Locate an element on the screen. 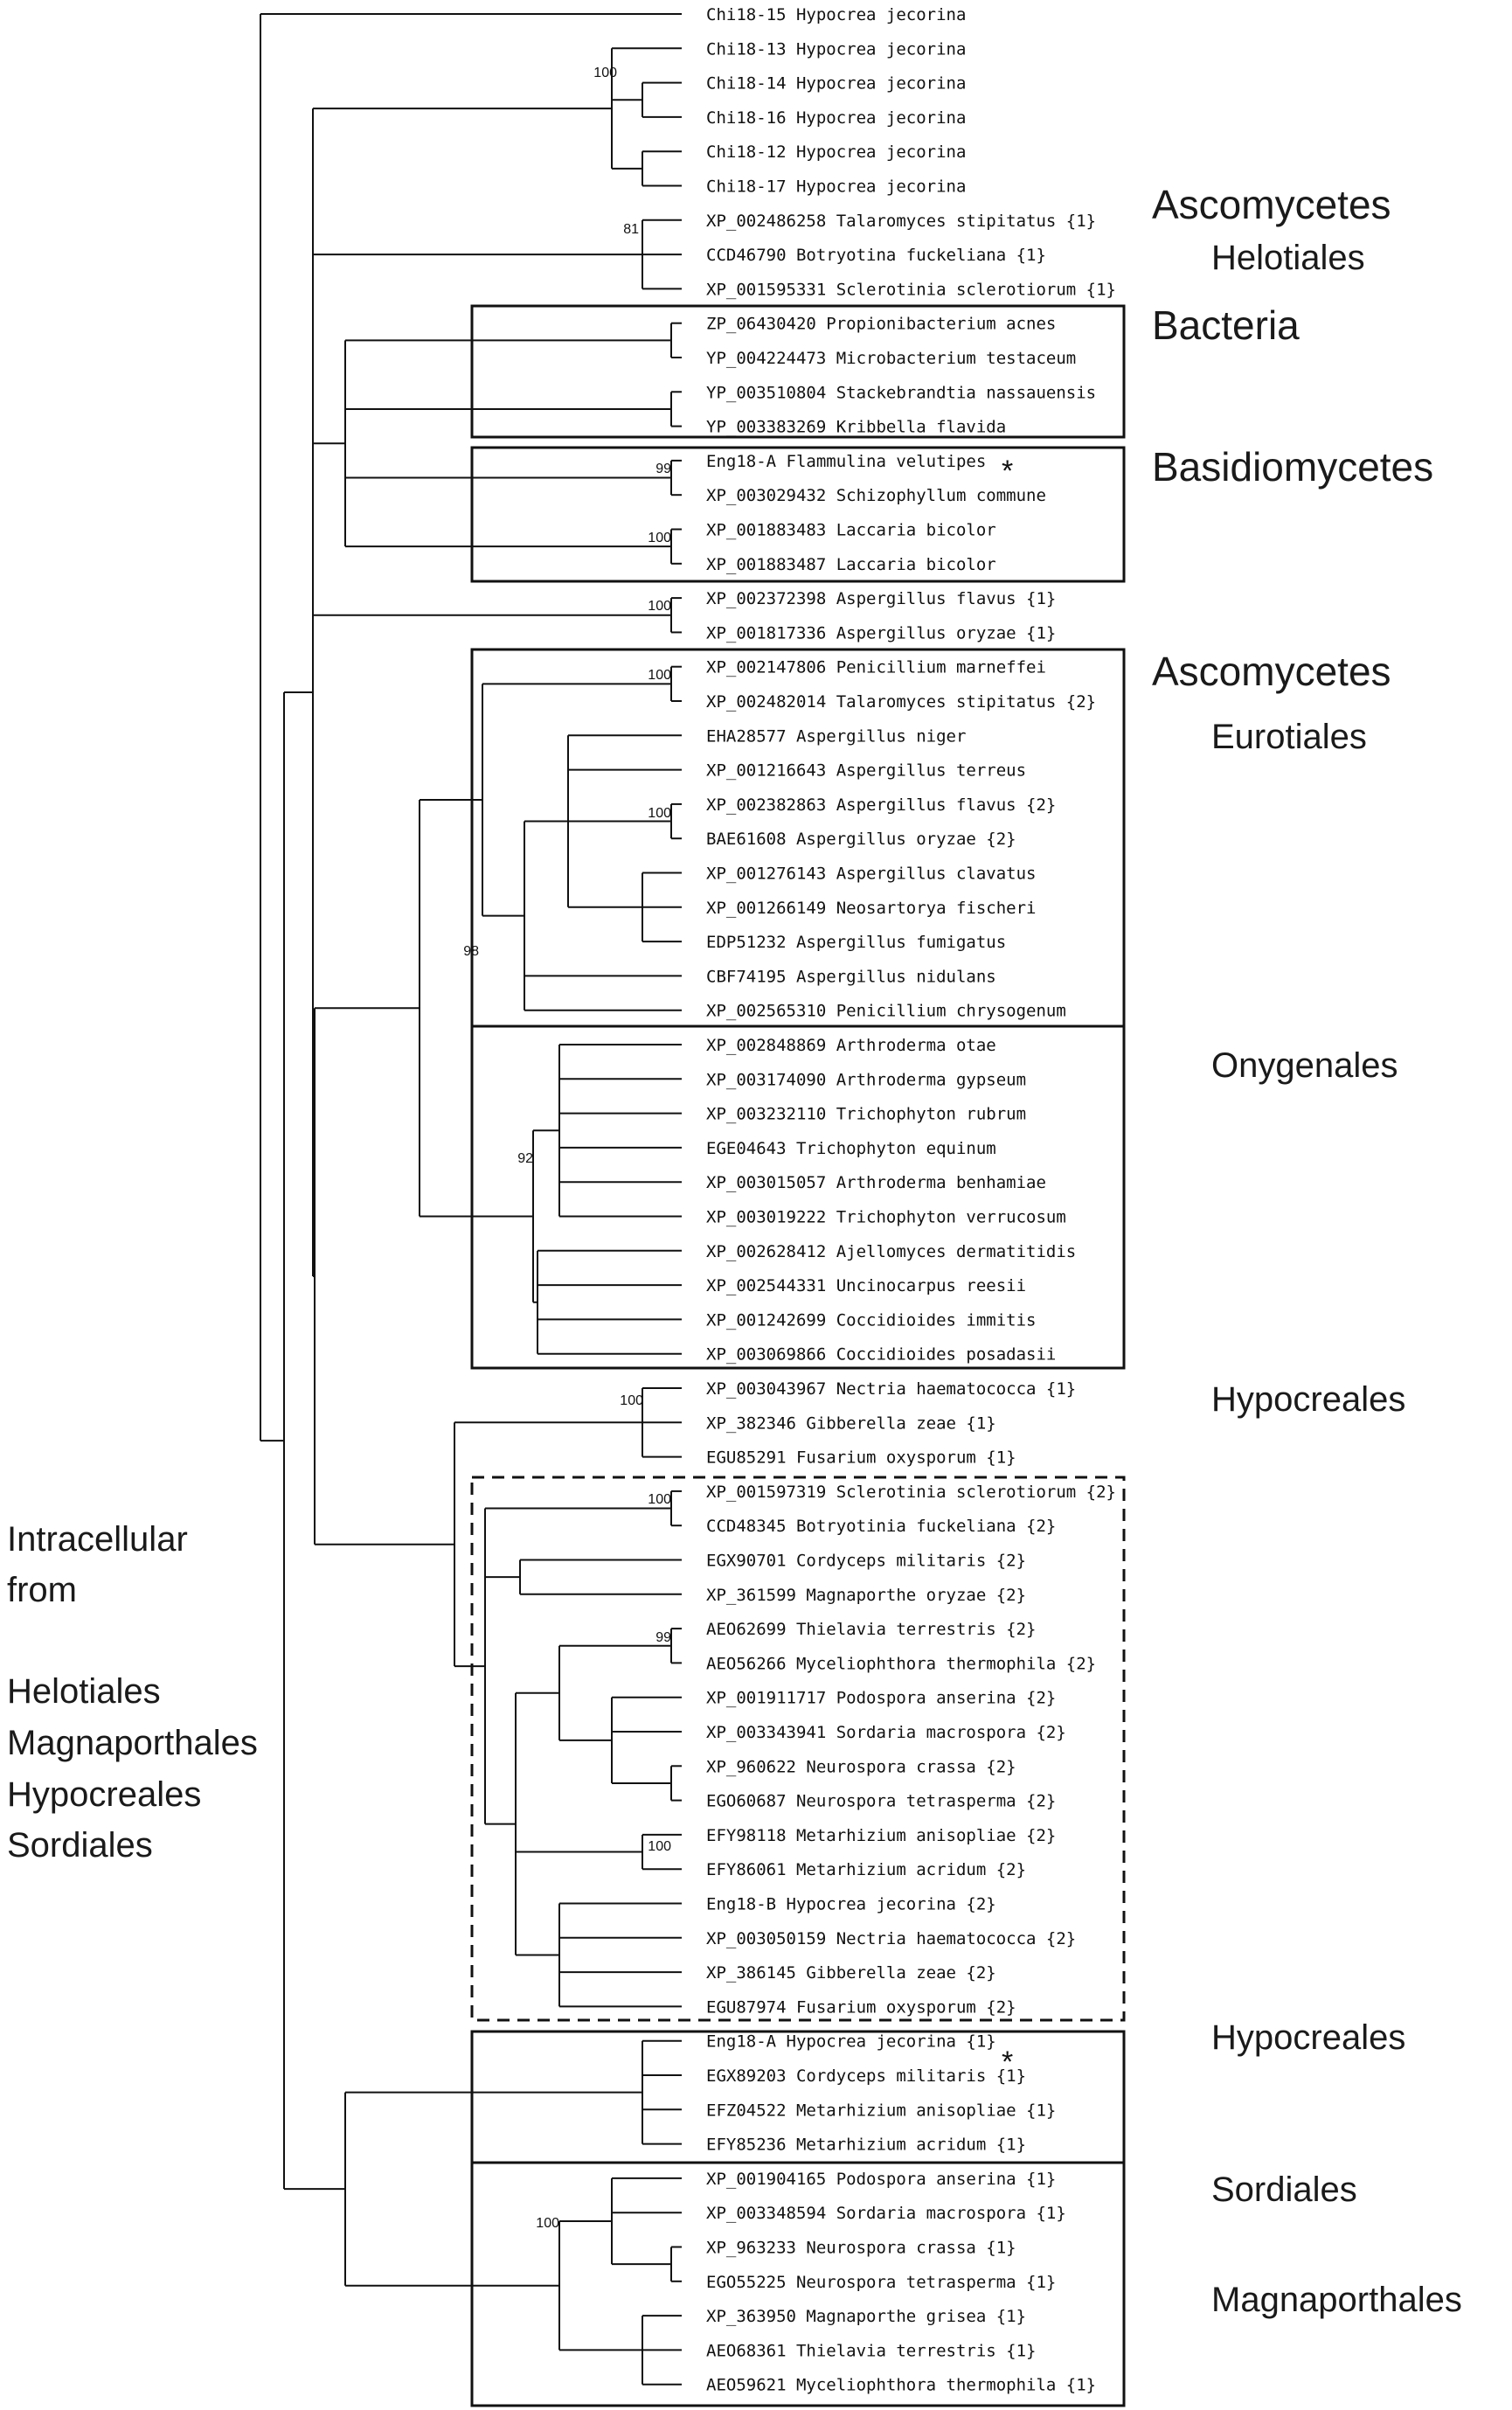 The image size is (1512, 2410). group-label-onygenales: Onygenales is located at coordinates (1304, 1065).